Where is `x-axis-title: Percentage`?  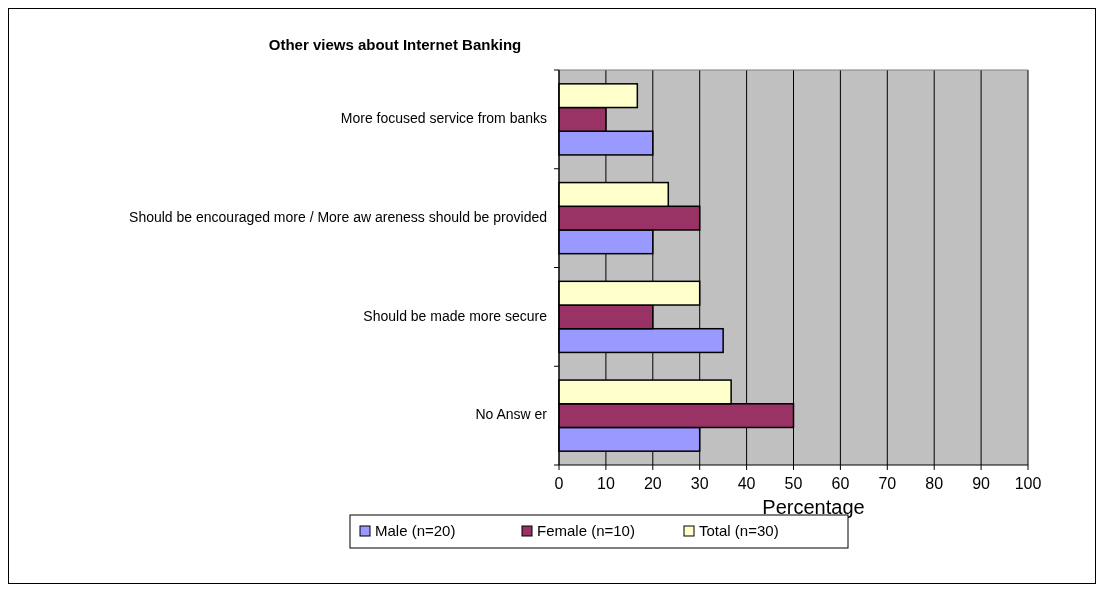
x-axis-title: Percentage is located at coordinates (813, 507).